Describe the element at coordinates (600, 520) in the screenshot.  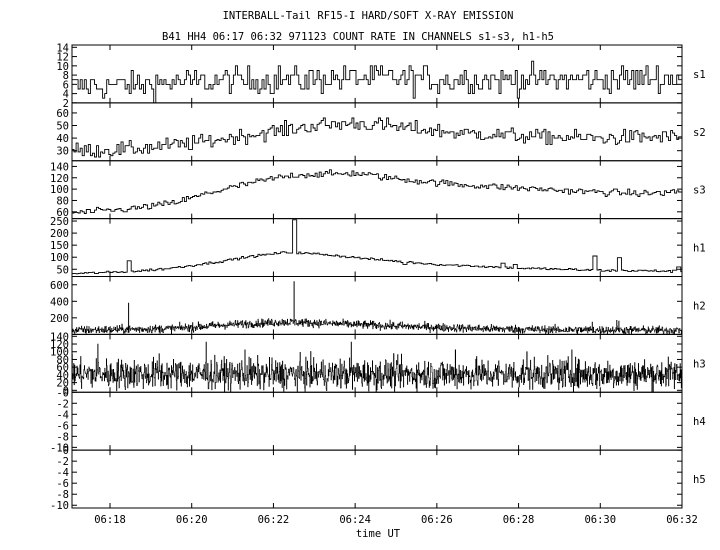
I see `x-tick-label: 06:30` at that location.